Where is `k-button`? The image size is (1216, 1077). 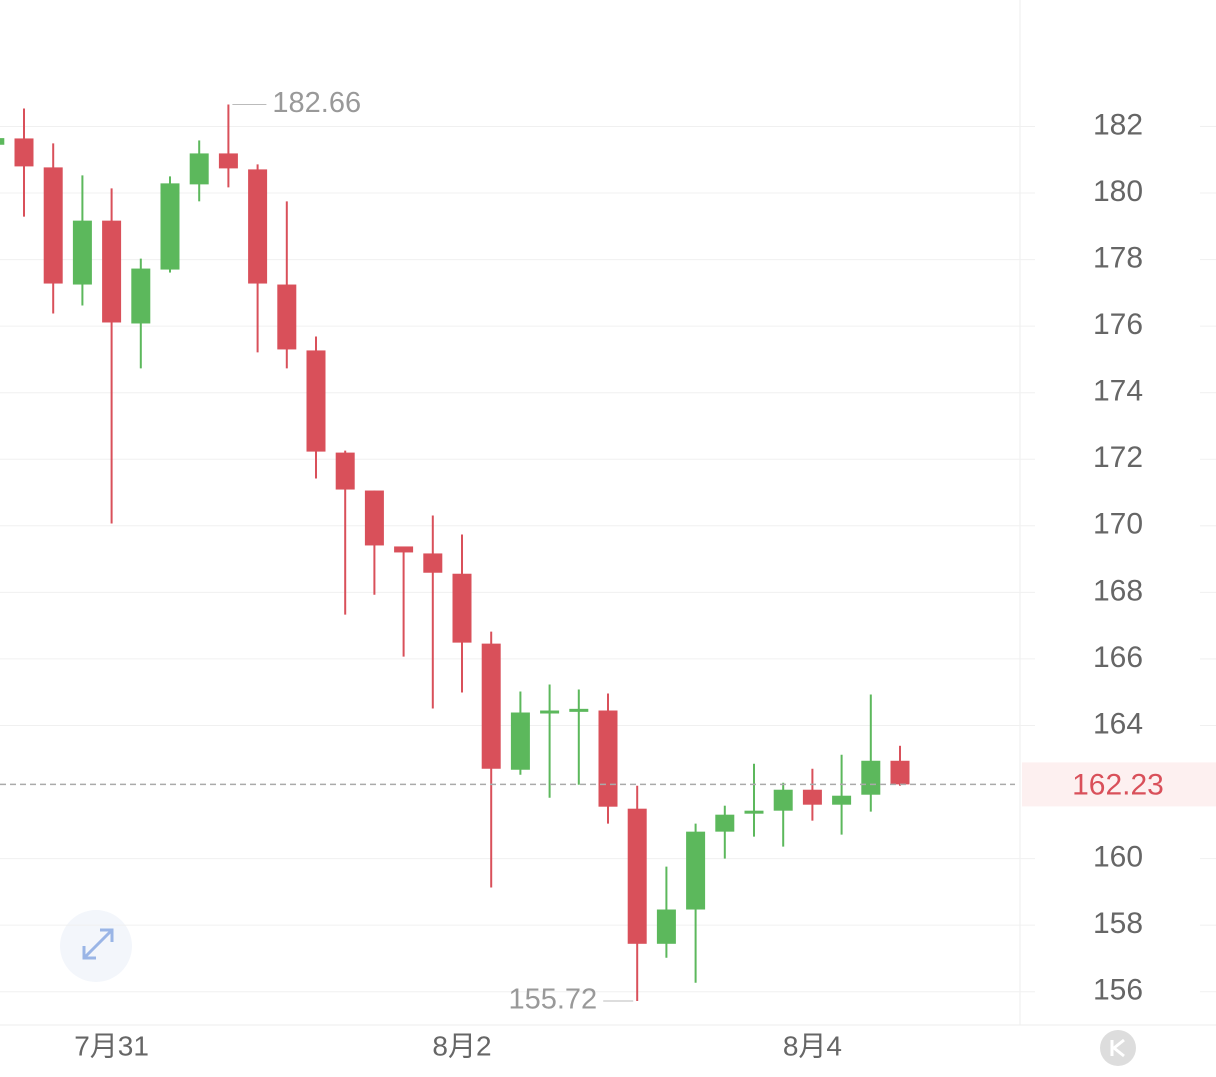
k-button is located at coordinates (1118, 1048).